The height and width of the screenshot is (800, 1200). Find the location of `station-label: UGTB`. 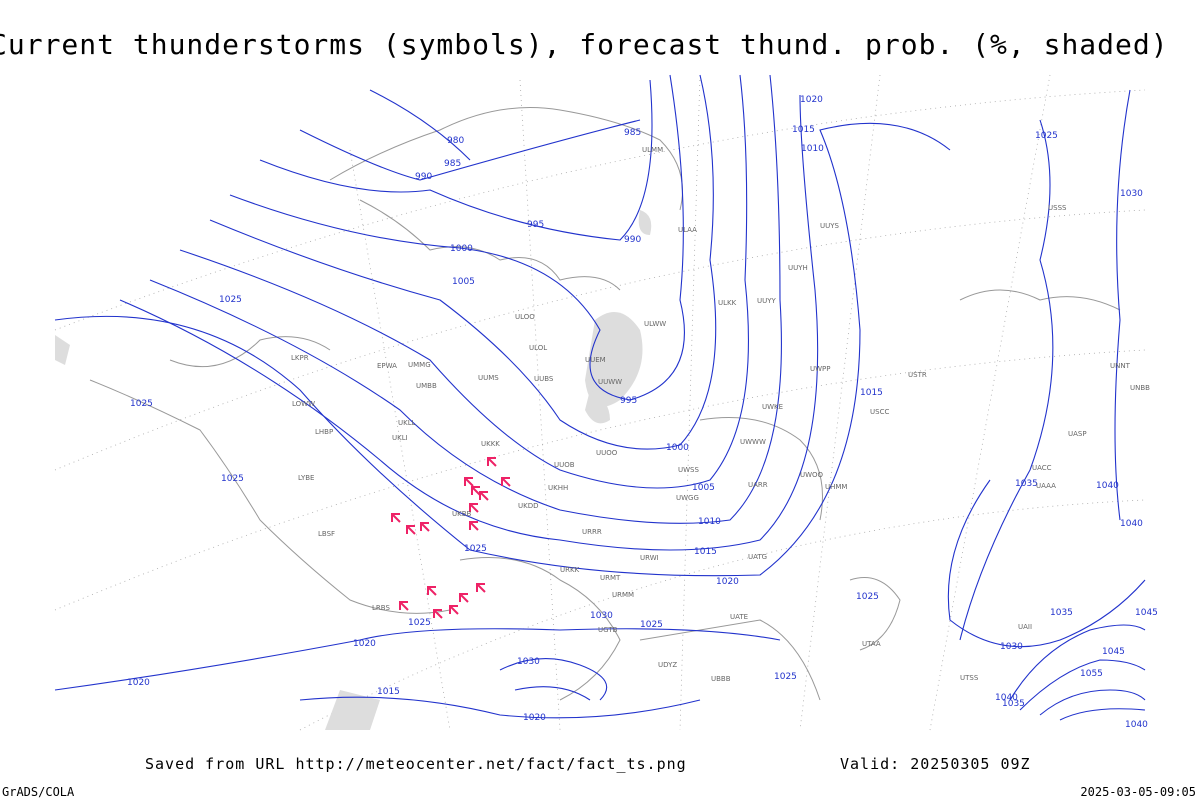

station-label: UGTB is located at coordinates (608, 630).